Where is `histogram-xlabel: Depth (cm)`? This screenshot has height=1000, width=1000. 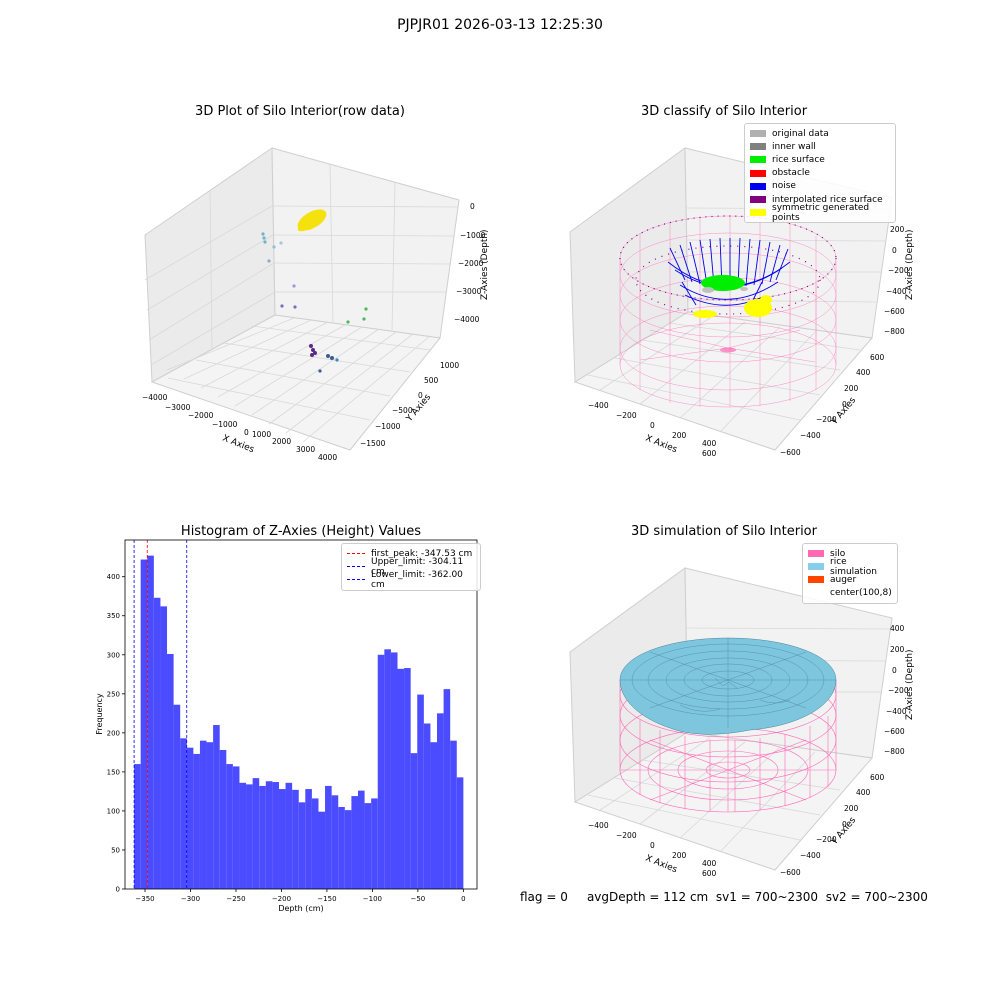 histogram-xlabel: Depth (cm) is located at coordinates (300, 908).